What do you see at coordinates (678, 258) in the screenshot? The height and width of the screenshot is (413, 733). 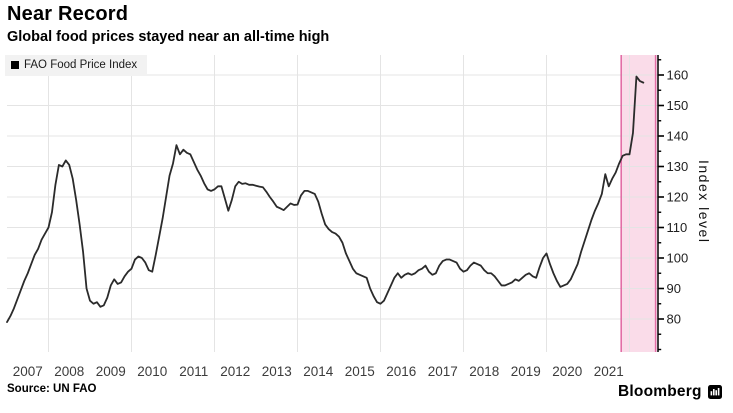 I see `y-tick-label: 100` at bounding box center [678, 258].